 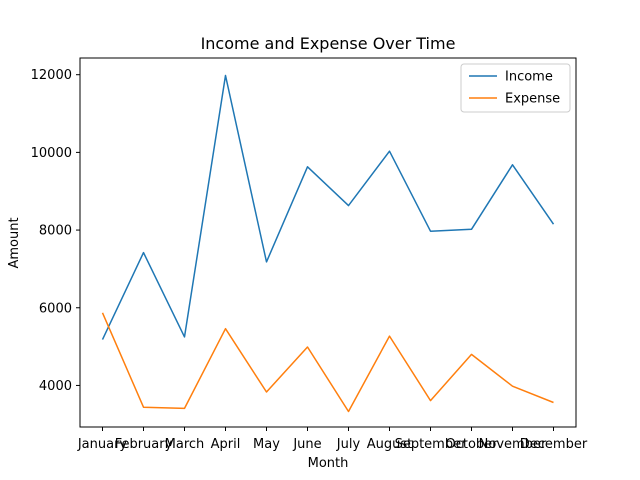 What do you see at coordinates (55, 231) in the screenshot?
I see `y-tick-label: 8000` at bounding box center [55, 231].